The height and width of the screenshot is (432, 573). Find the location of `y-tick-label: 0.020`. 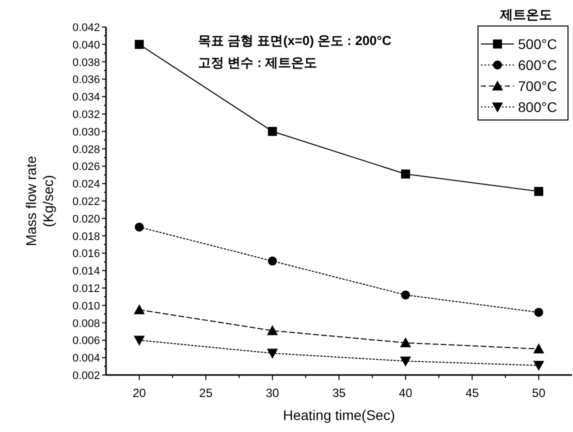

y-tick-label: 0.020 is located at coordinates (86, 219).